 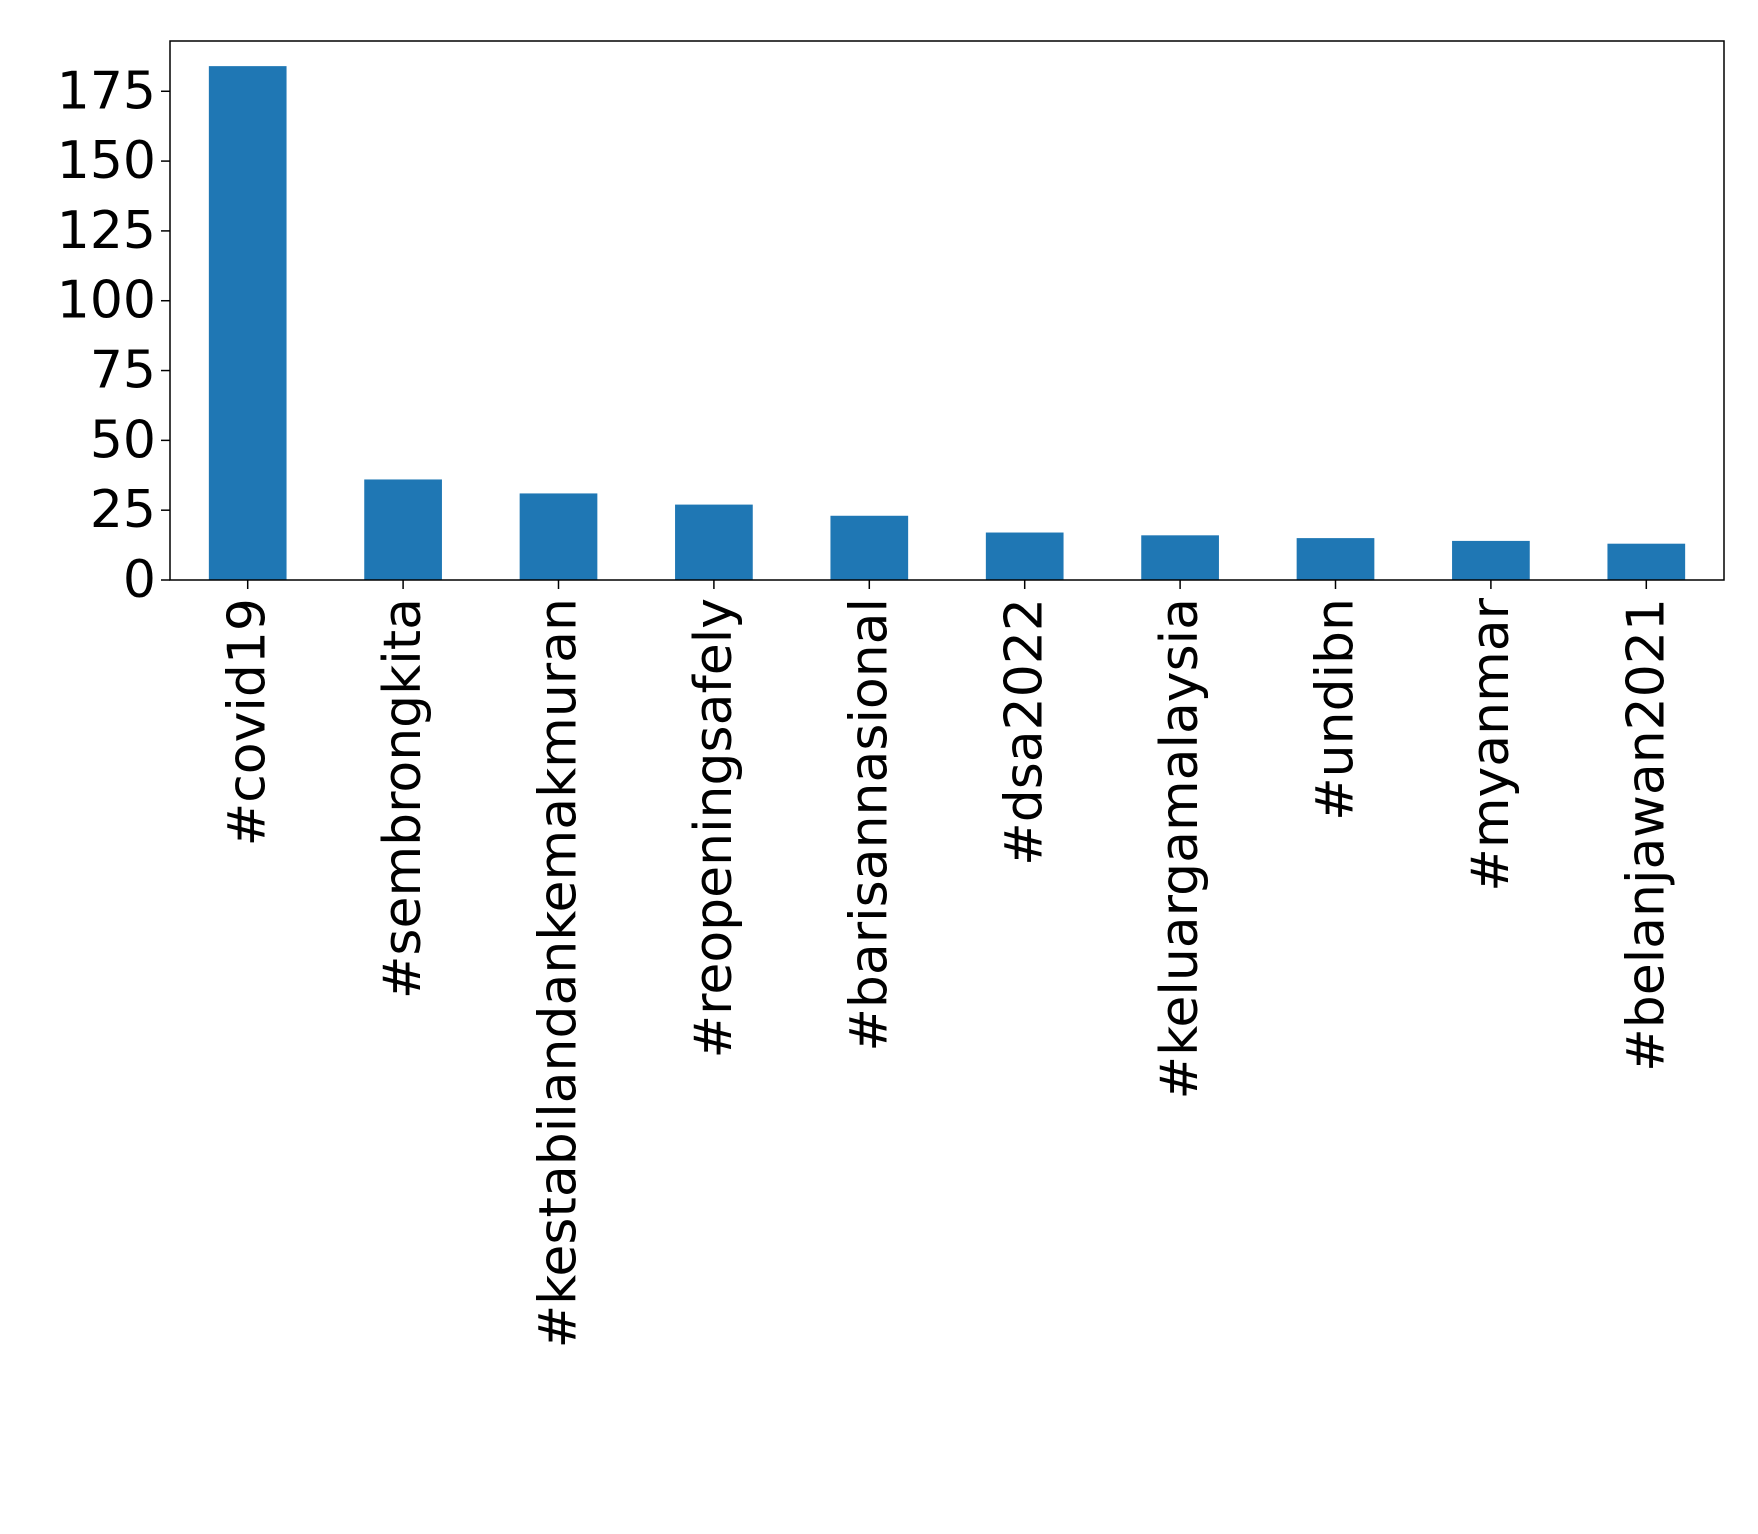 I want to click on x-tick-label: #keluargamalaysia, so click(x=1180, y=848).